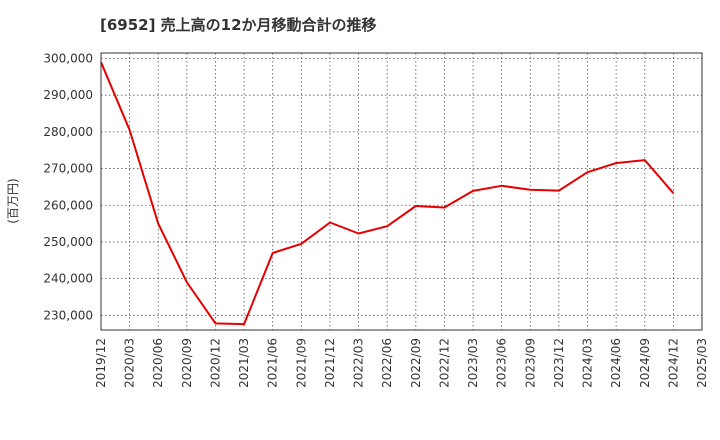  Describe the element at coordinates (702, 363) in the screenshot. I see `x-tick-label: 2025/03` at that location.